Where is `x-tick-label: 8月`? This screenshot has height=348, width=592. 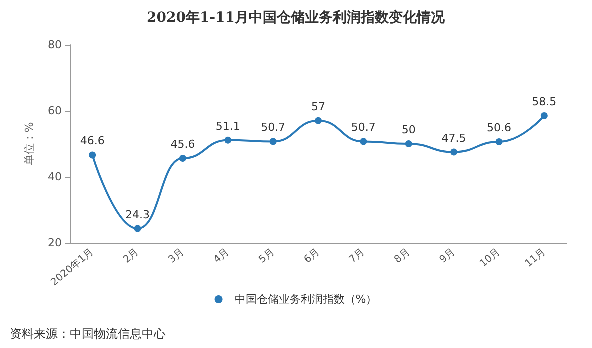 x-tick-label: 8月 is located at coordinates (402, 256).